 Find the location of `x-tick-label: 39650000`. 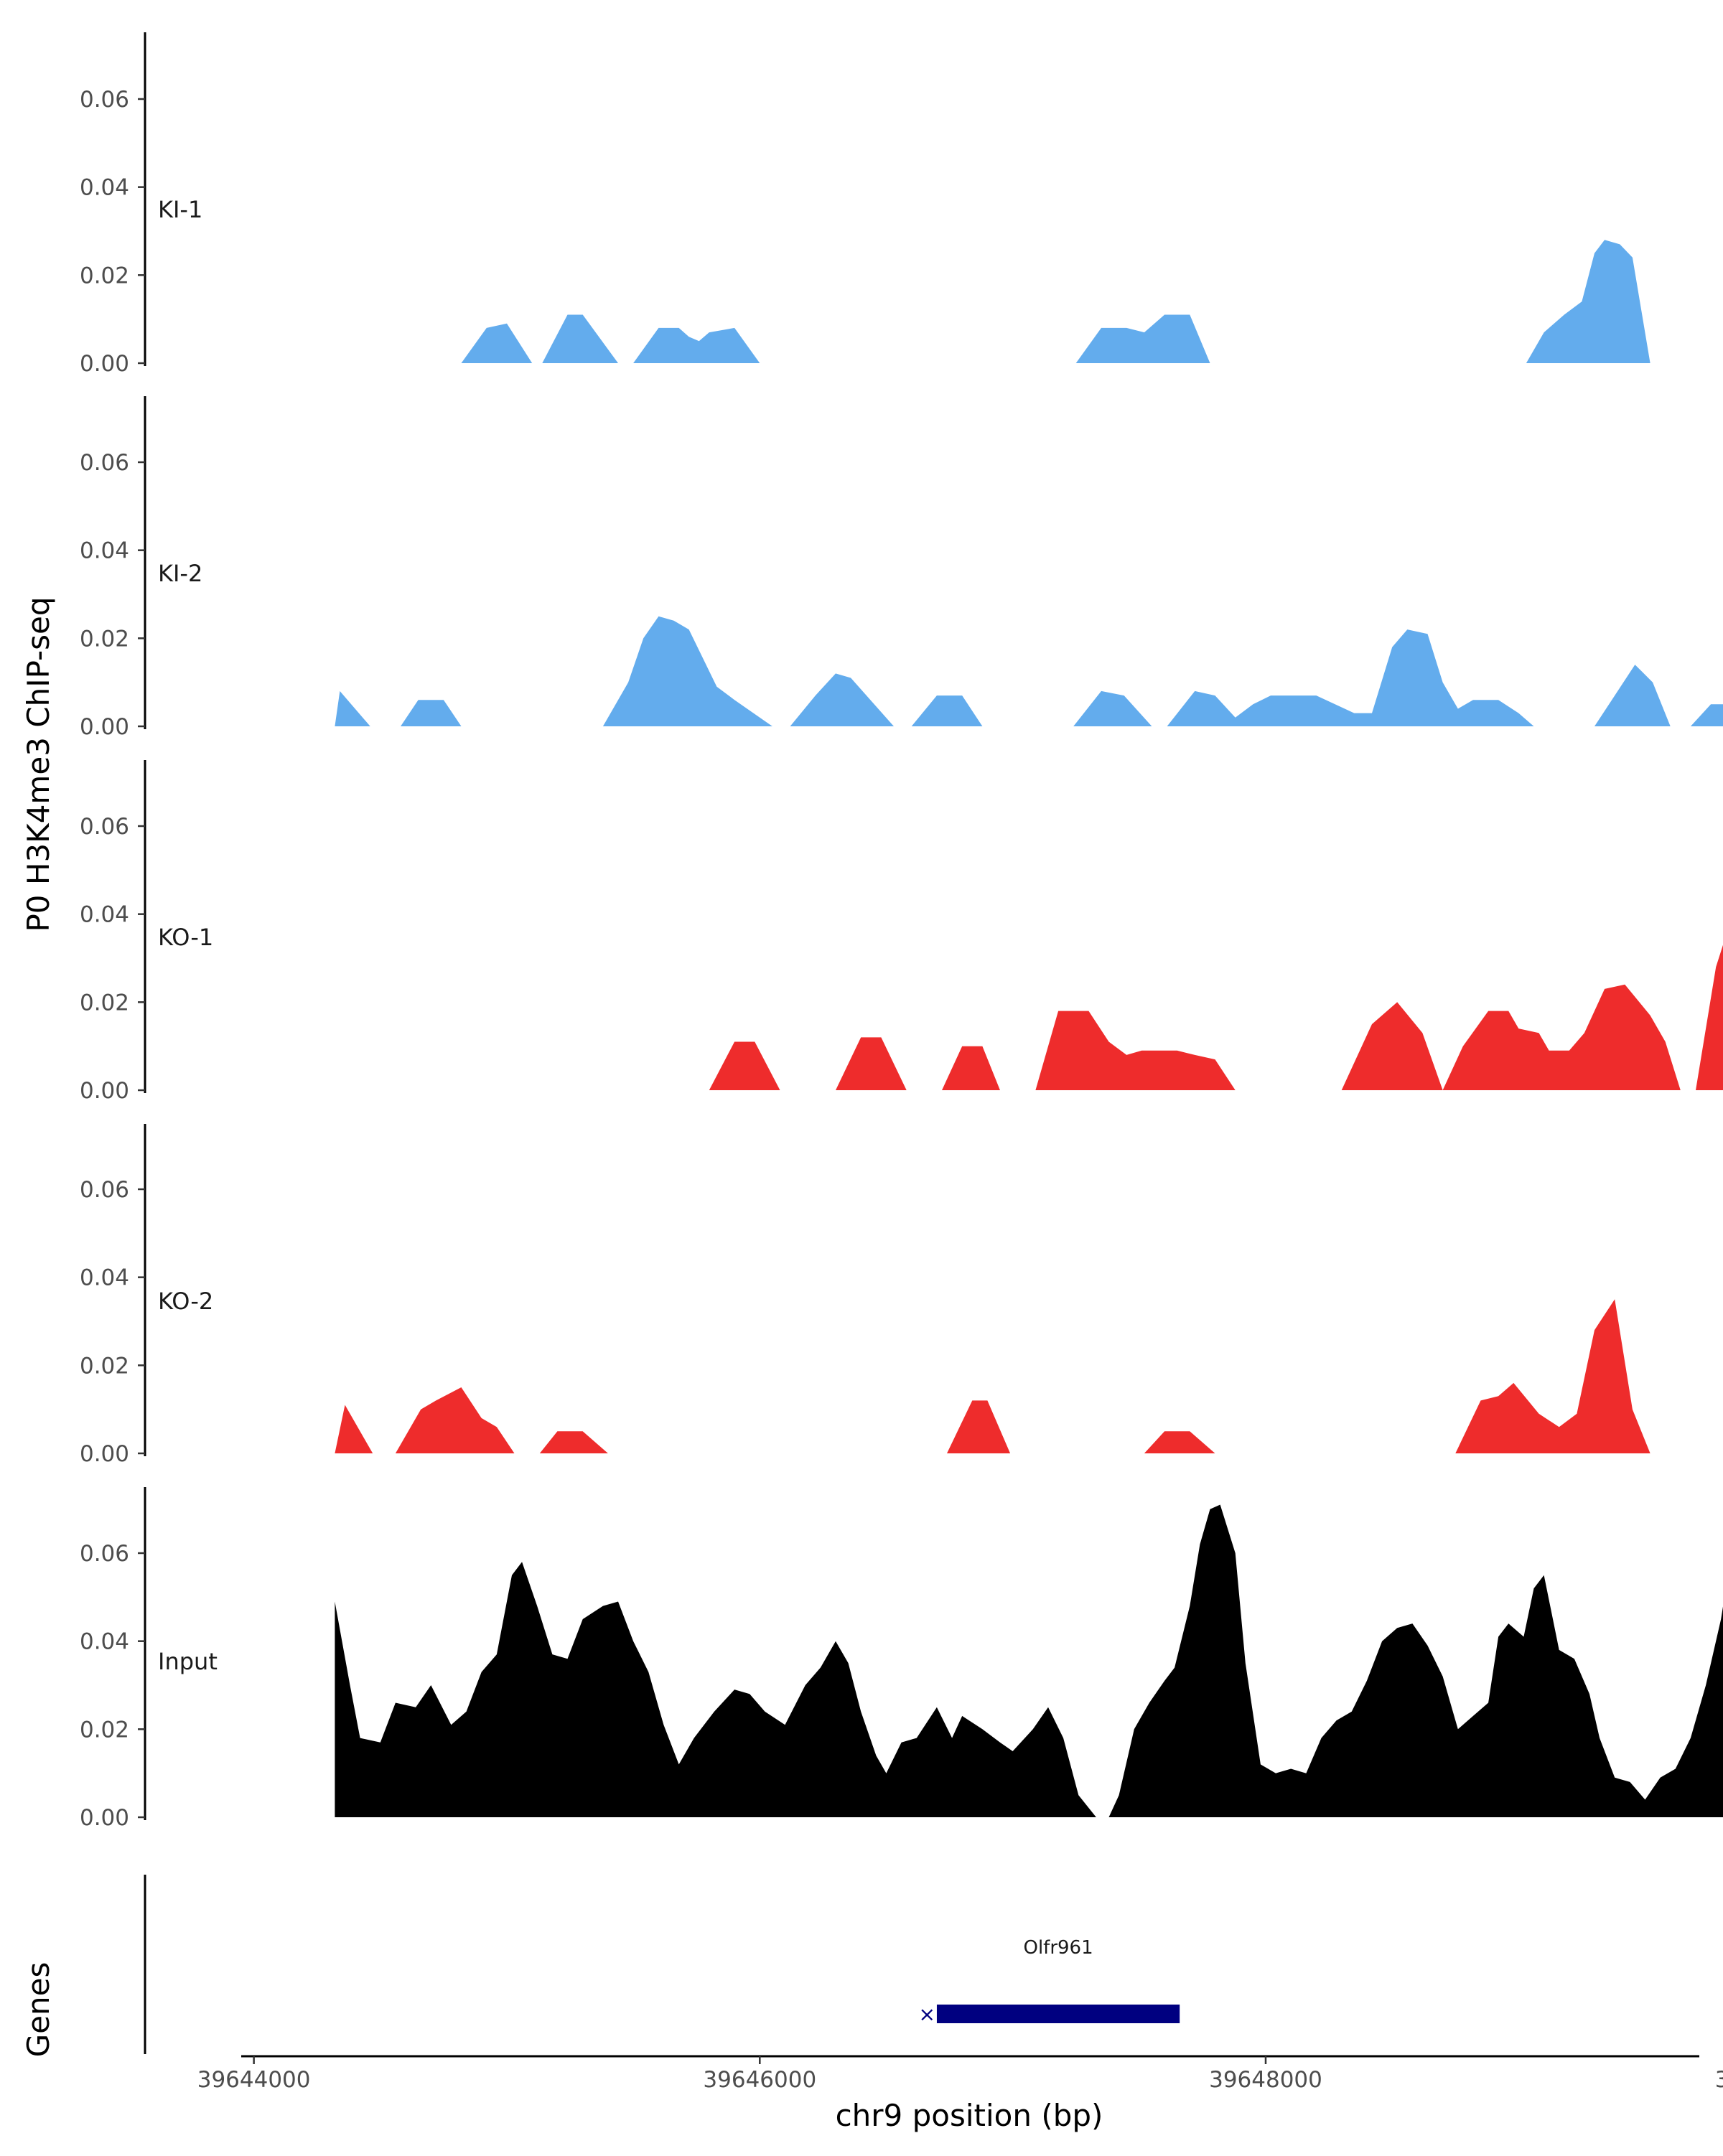

x-tick-label: 39650000 is located at coordinates (1719, 2080).